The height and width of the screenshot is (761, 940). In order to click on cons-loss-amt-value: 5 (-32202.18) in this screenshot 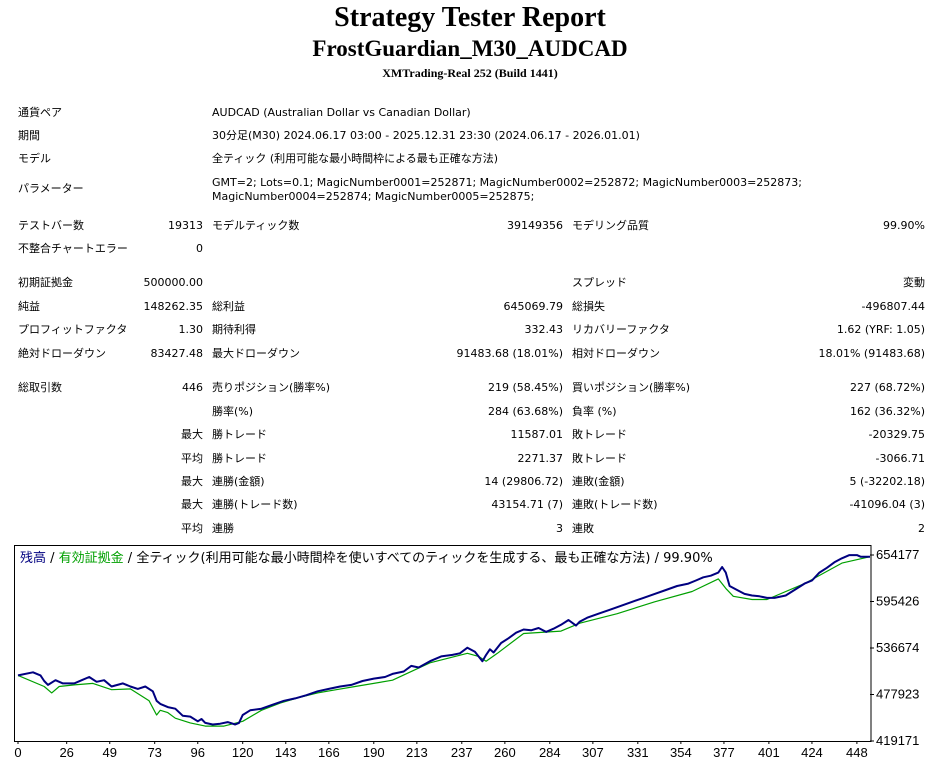, I will do `click(887, 481)`.